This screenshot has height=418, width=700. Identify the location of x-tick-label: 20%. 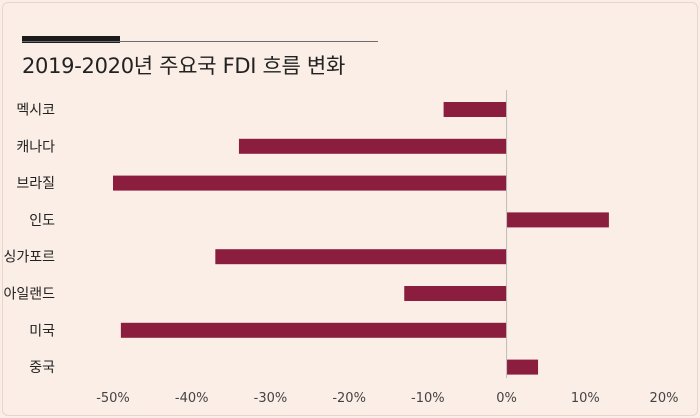
(664, 398).